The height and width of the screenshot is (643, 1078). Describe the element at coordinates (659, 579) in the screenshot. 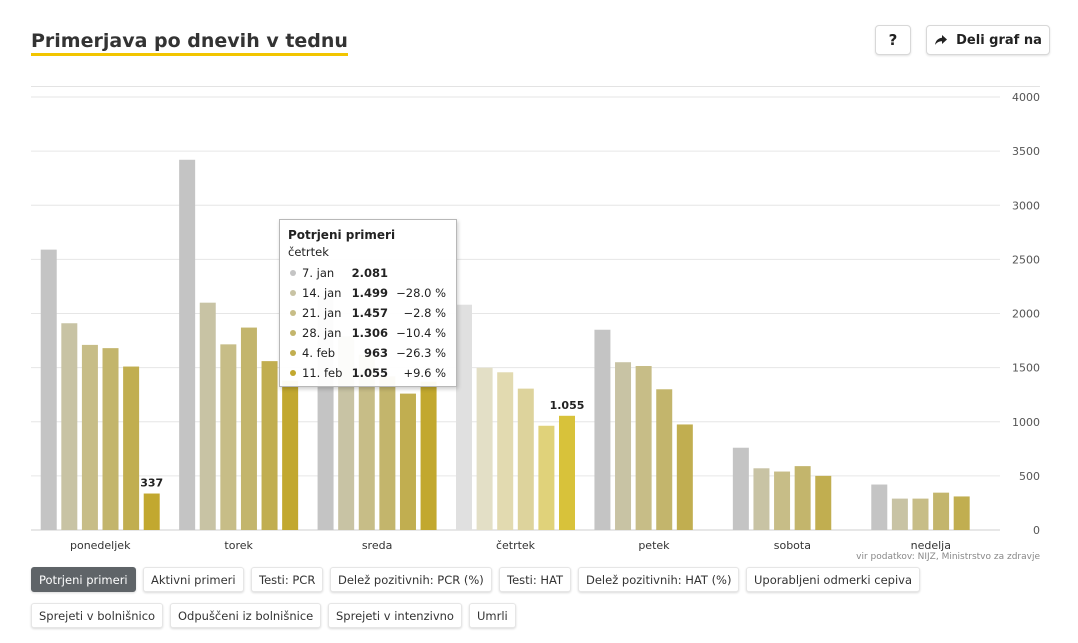

I see `tab-metric: Delež pozitivnih: HAT (%)` at that location.